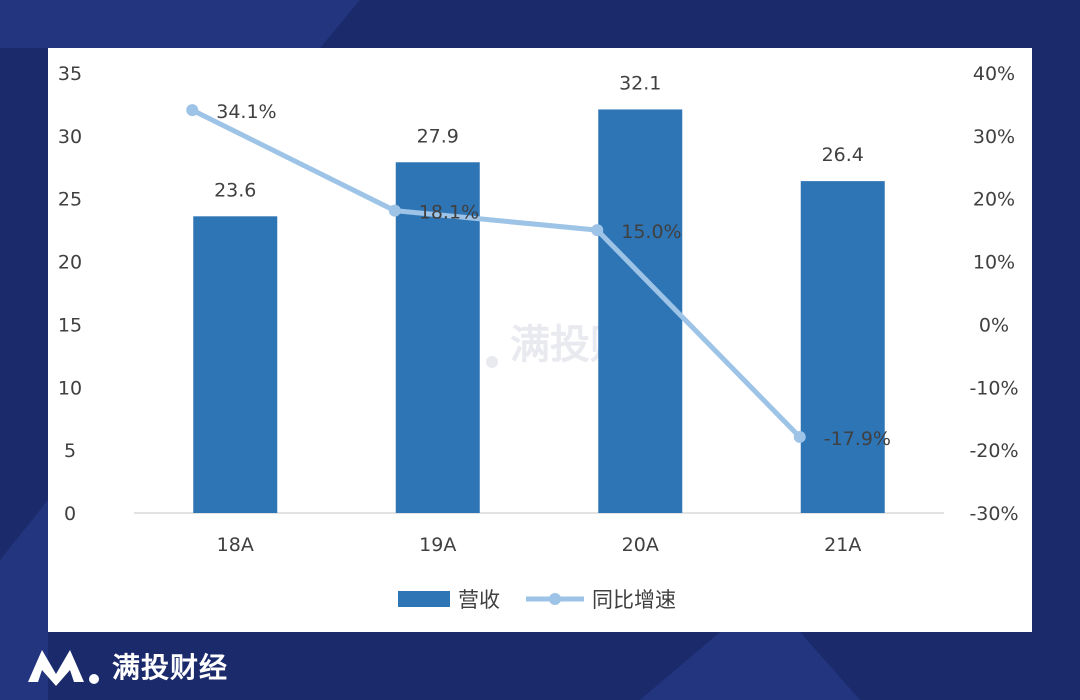 The height and width of the screenshot is (700, 1080). I want to click on growth-data-label: 34.1%, so click(246, 112).